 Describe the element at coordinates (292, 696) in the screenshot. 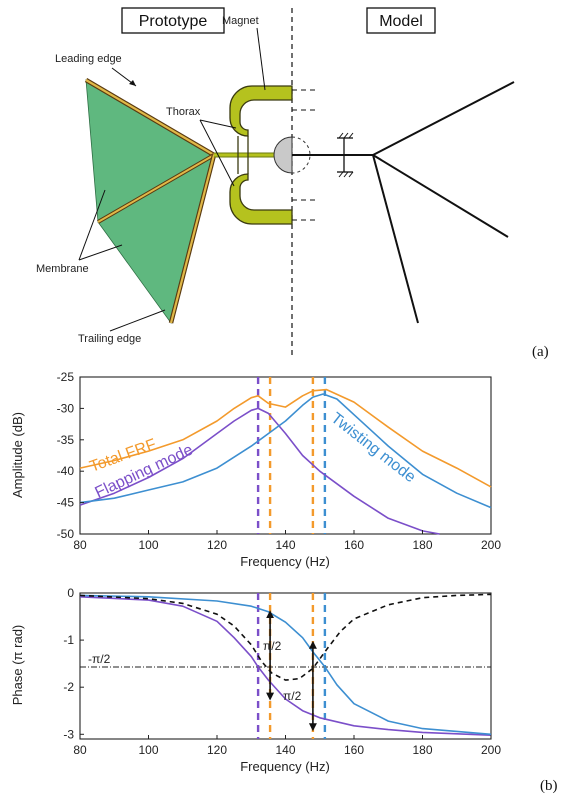

I see `phase-annotation-2: π/2` at that location.